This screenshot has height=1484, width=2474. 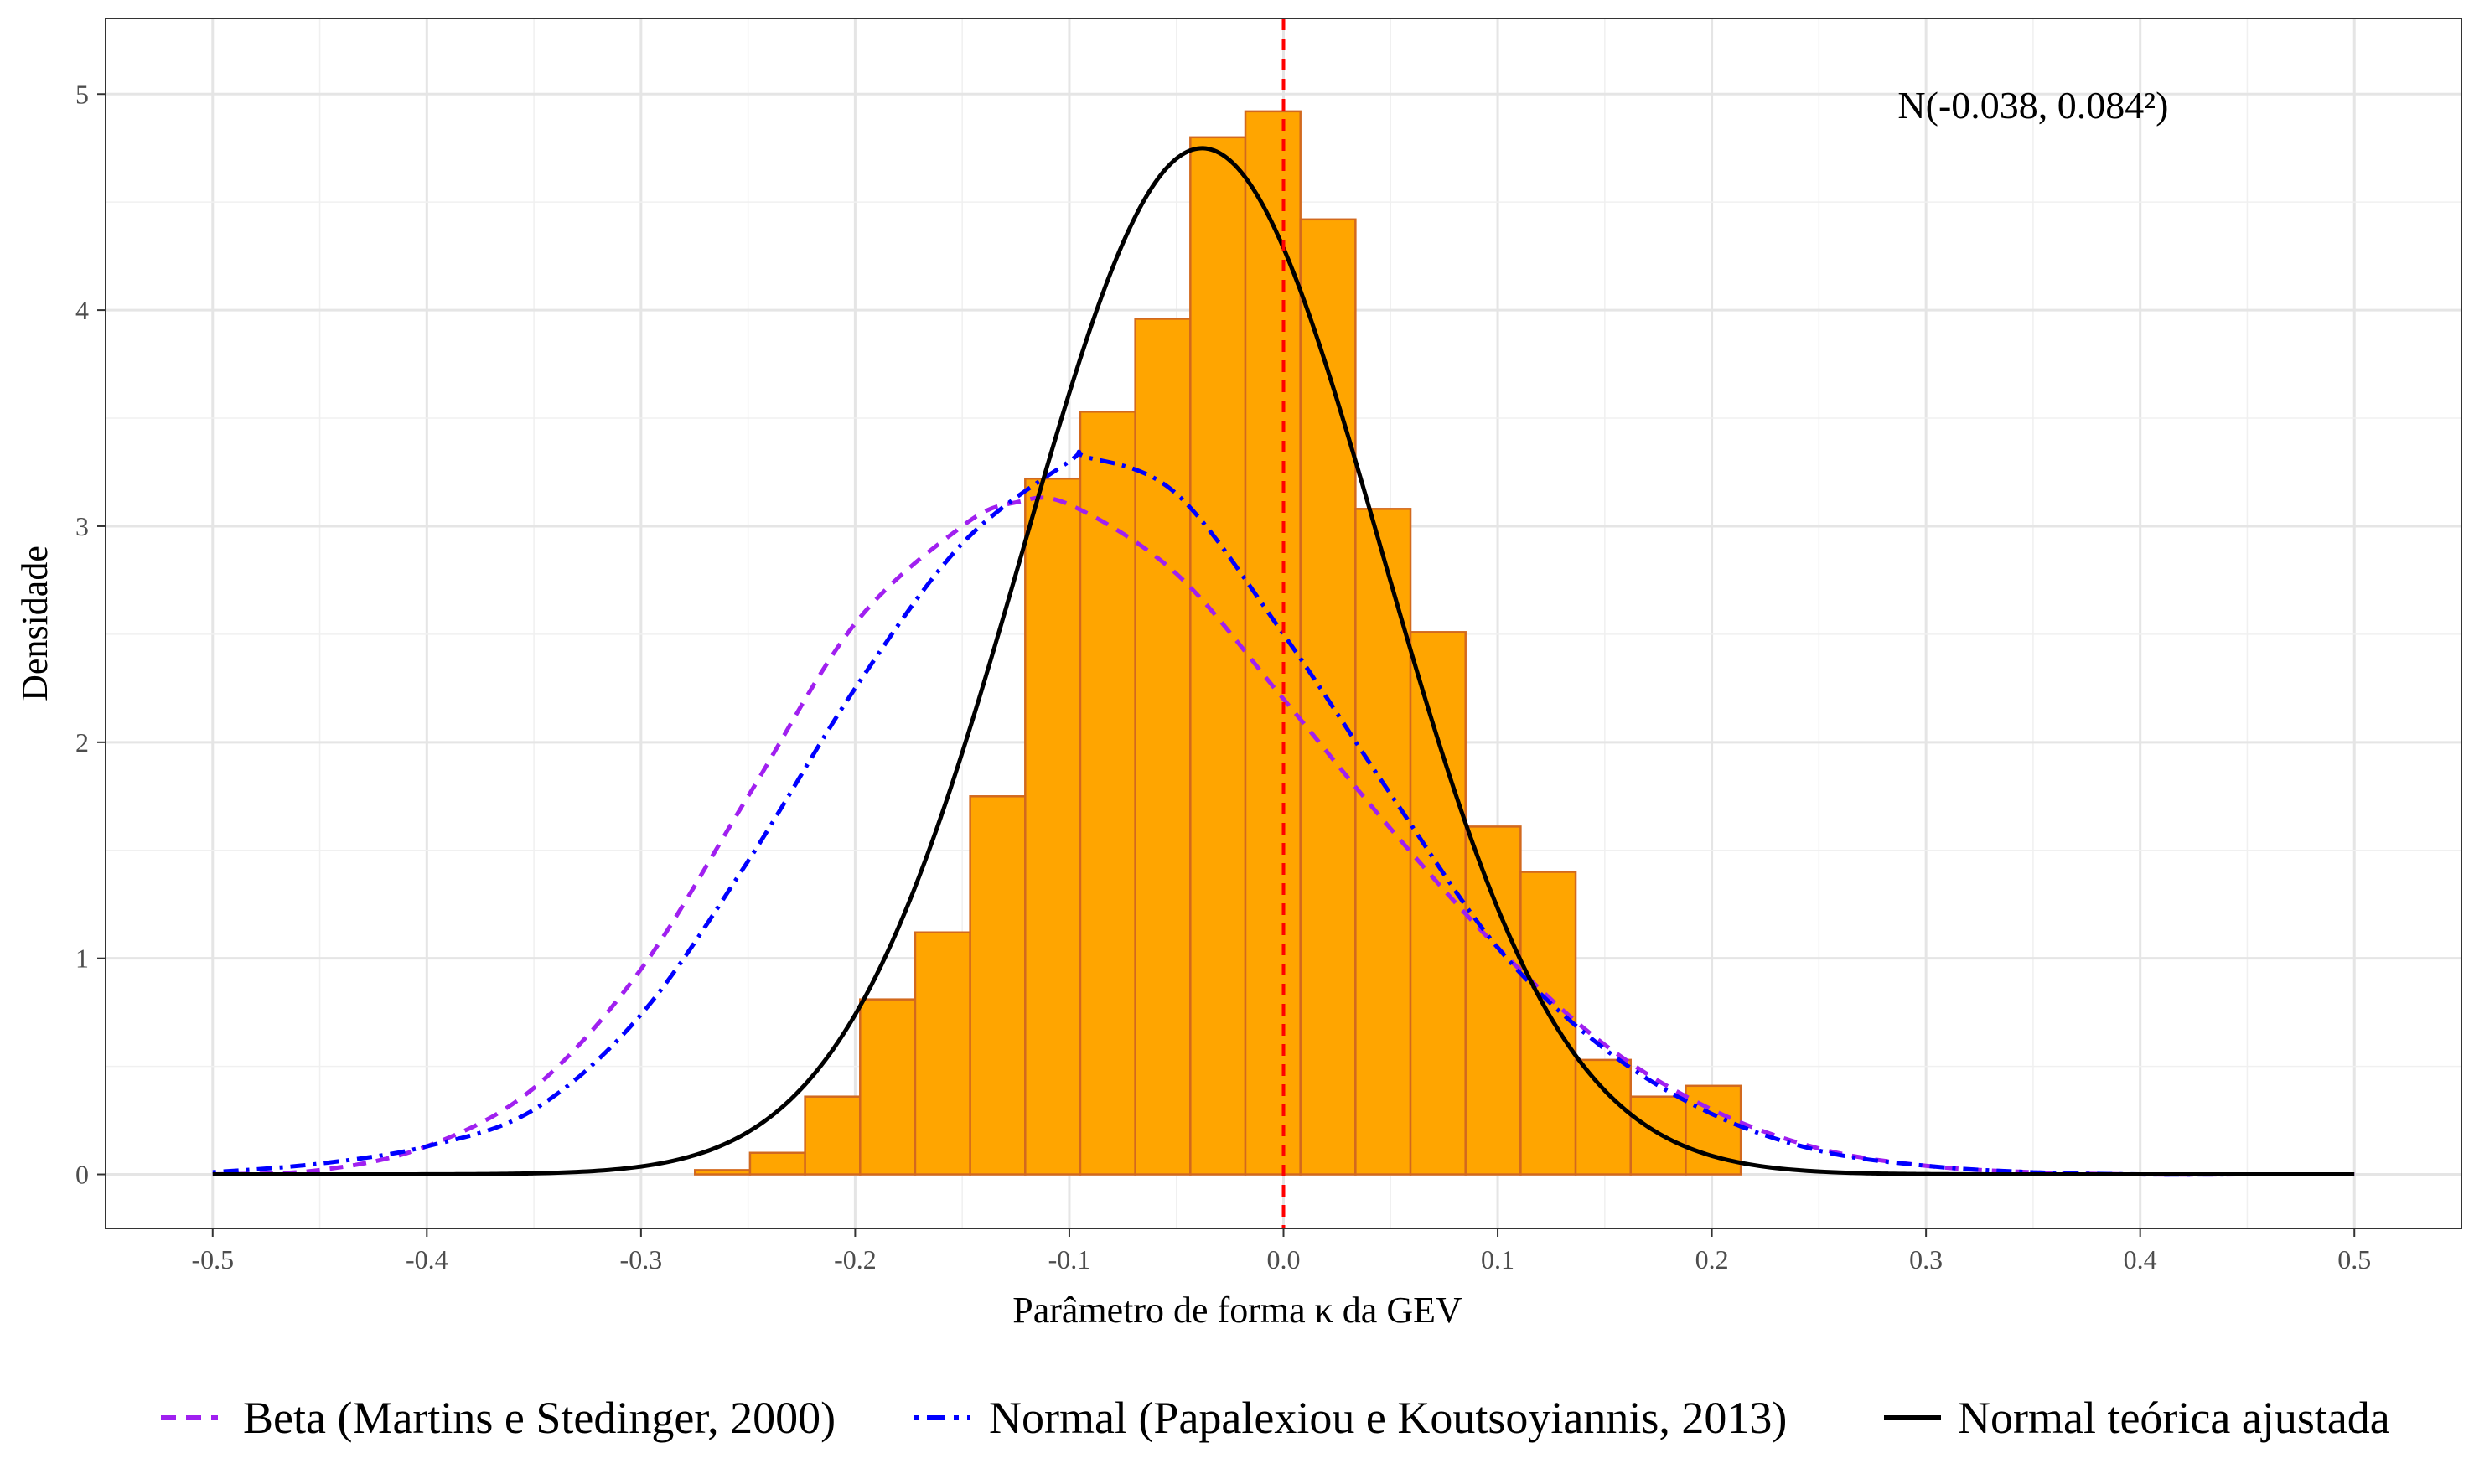 I want to click on legend-label-3: Normal teórica ajustada, so click(x=2174, y=1418).